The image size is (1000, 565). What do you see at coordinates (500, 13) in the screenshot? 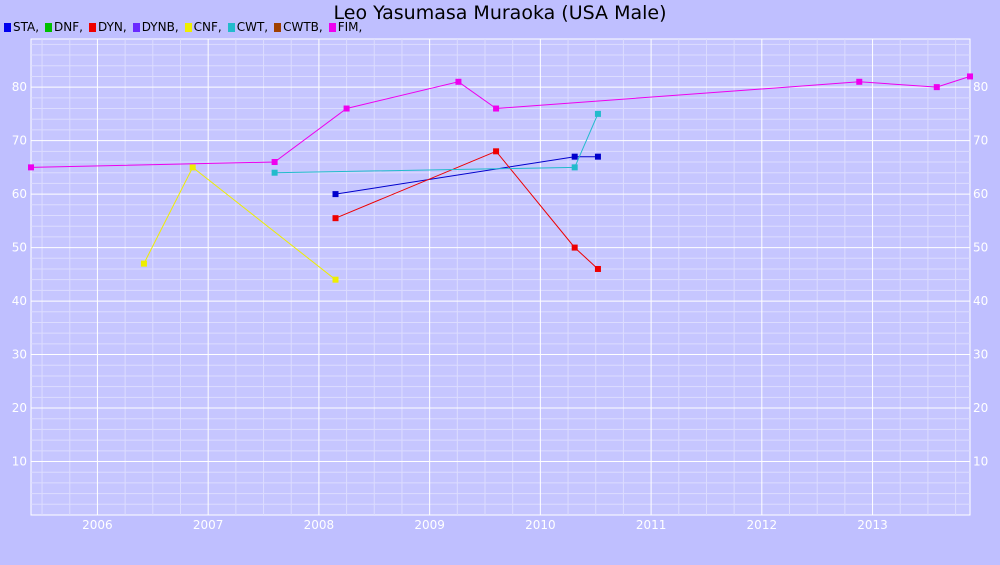
I see `chart-title: Leo Yasumasa Muraoka (USA Male)` at bounding box center [500, 13].